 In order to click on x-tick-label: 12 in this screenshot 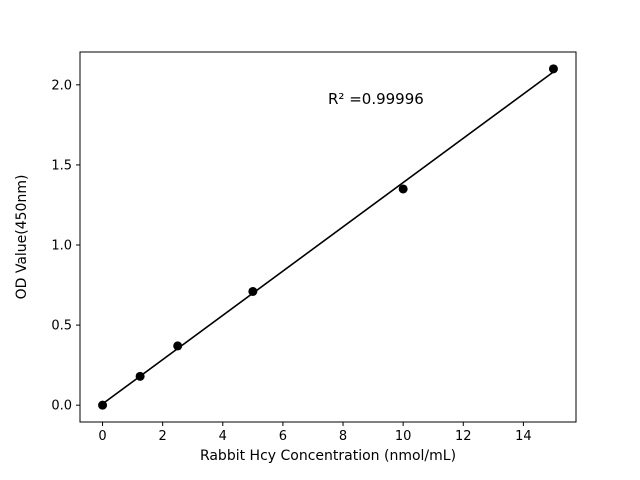, I will do `click(463, 436)`.